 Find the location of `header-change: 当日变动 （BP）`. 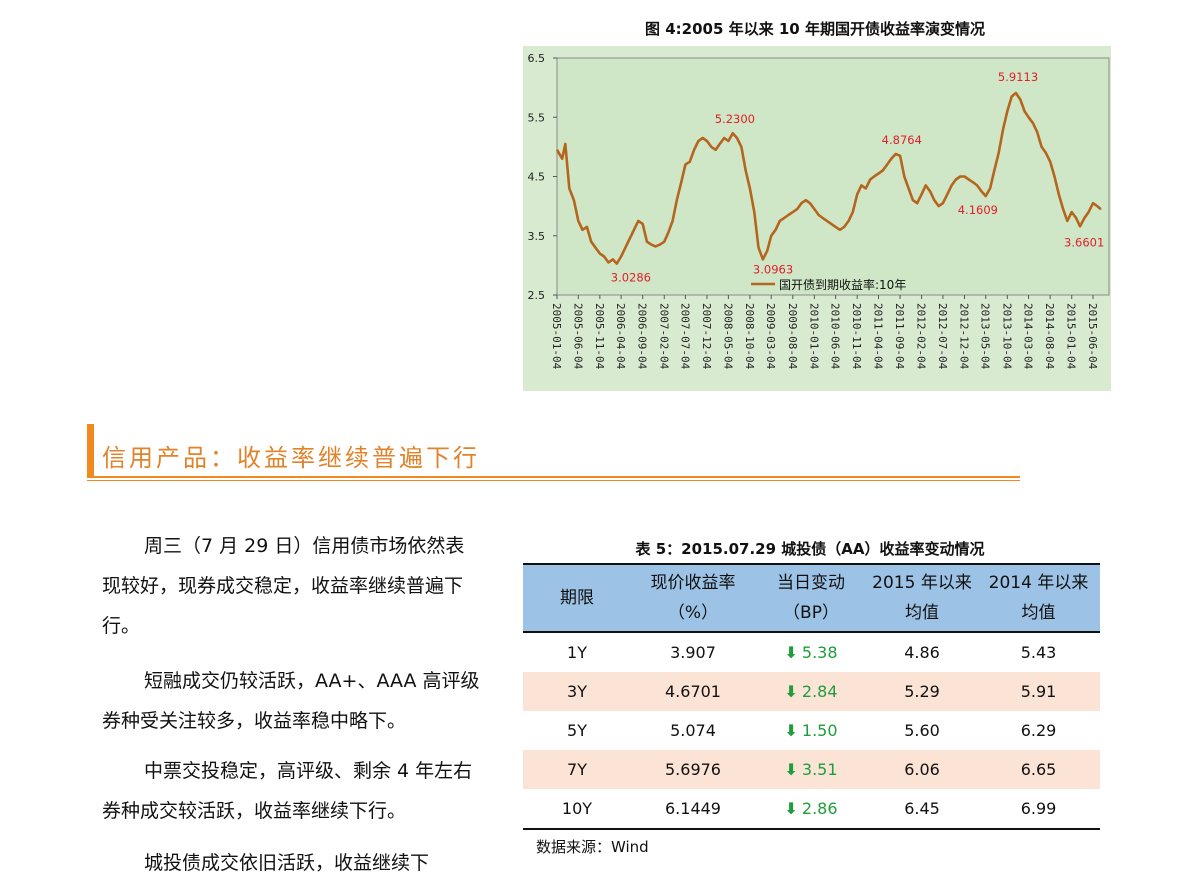

header-change: 当日变动 （BP） is located at coordinates (811, 598).